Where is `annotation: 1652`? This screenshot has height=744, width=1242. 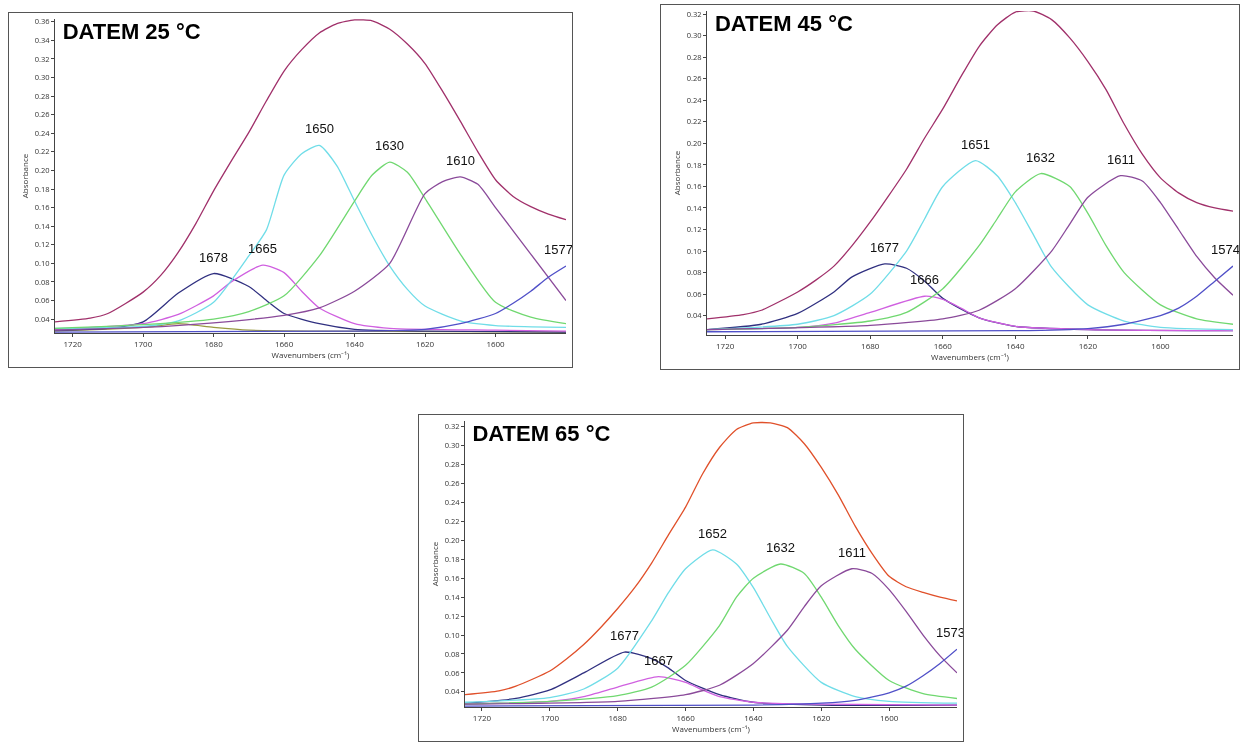
annotation: 1652 is located at coordinates (712, 533).